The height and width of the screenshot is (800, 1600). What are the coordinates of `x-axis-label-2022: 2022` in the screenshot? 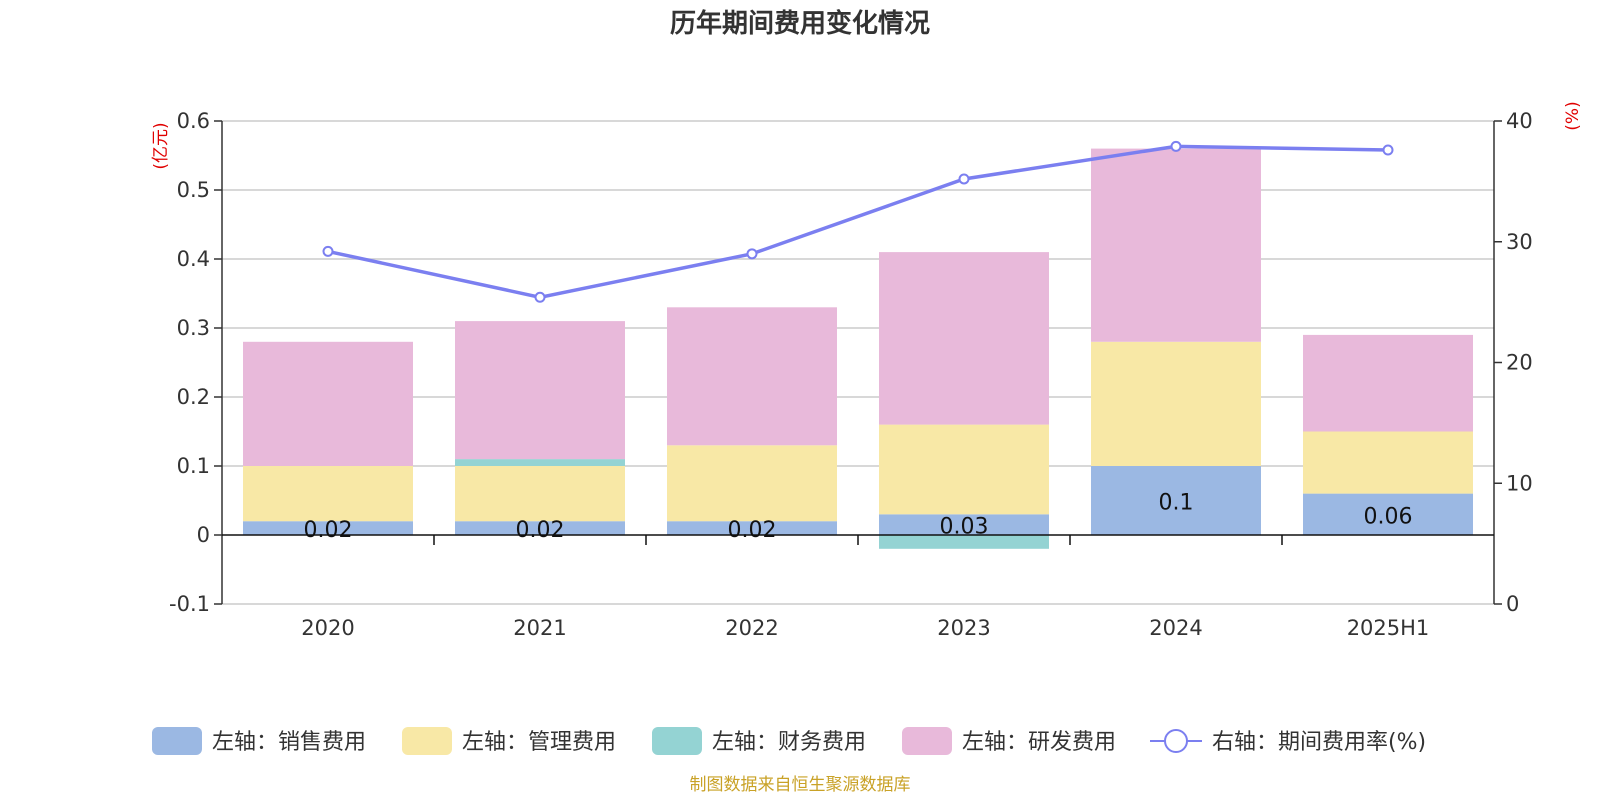 It's located at (751, 628).